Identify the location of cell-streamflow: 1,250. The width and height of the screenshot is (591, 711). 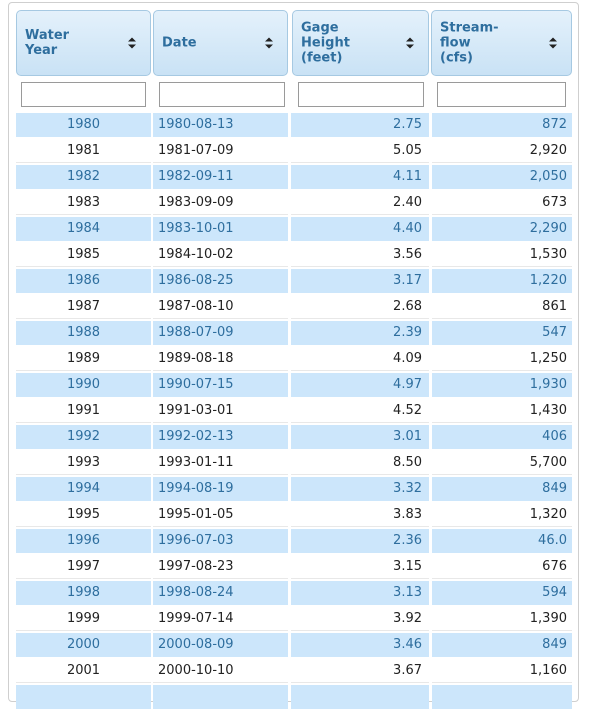
(502, 359).